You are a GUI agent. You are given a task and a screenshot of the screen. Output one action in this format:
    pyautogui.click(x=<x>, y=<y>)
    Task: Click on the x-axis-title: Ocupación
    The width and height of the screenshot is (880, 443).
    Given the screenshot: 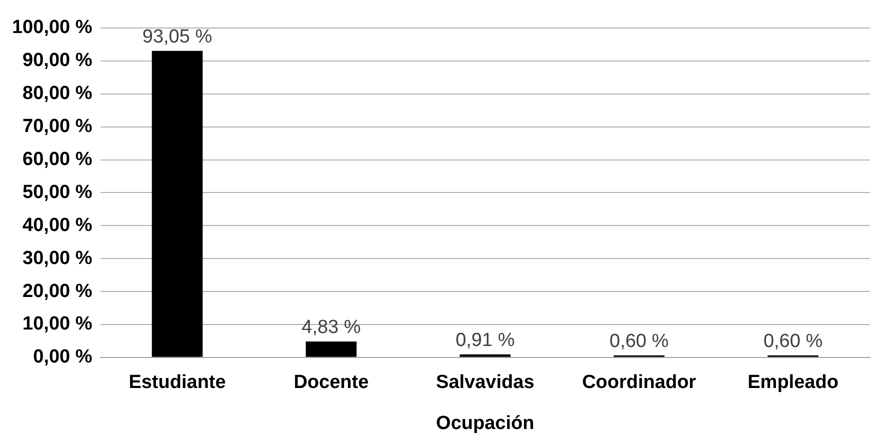 What is the action you would take?
    pyautogui.click(x=485, y=423)
    